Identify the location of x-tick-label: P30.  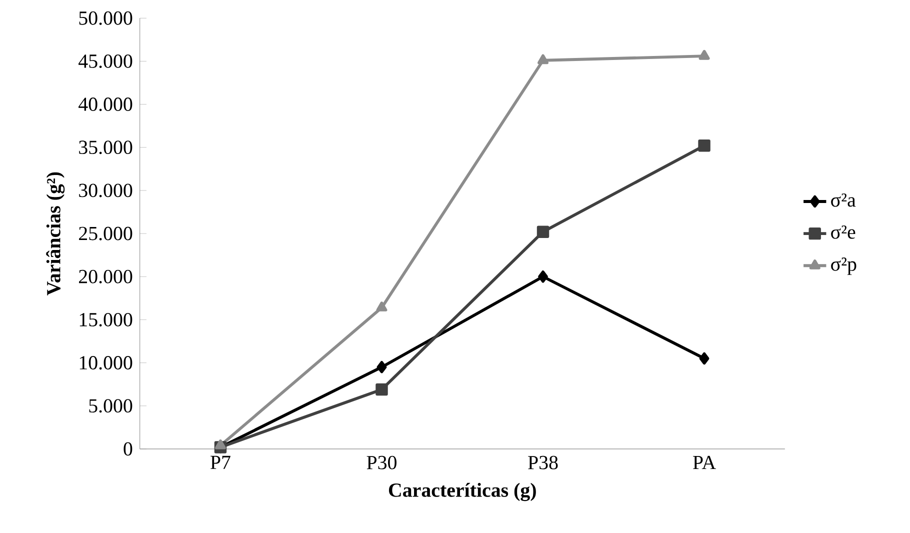
(381, 463).